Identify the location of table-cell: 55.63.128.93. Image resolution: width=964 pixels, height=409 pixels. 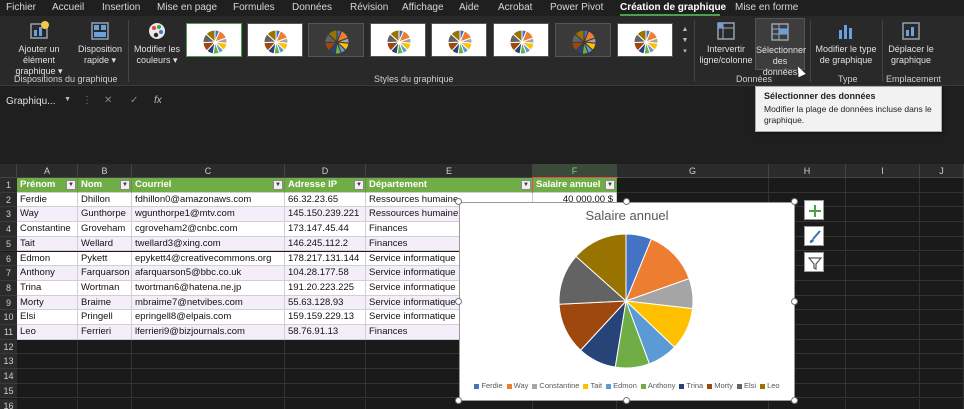
(325, 303).